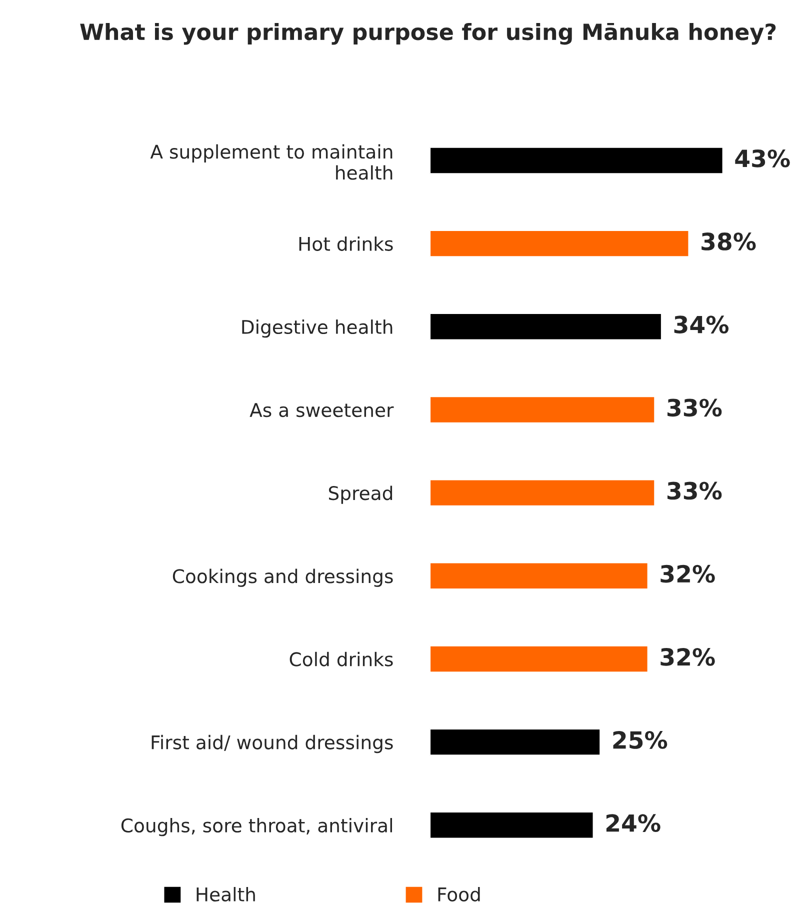 Image resolution: width=808 pixels, height=922 pixels. What do you see at coordinates (459, 894) in the screenshot?
I see `legend-label: Food` at bounding box center [459, 894].